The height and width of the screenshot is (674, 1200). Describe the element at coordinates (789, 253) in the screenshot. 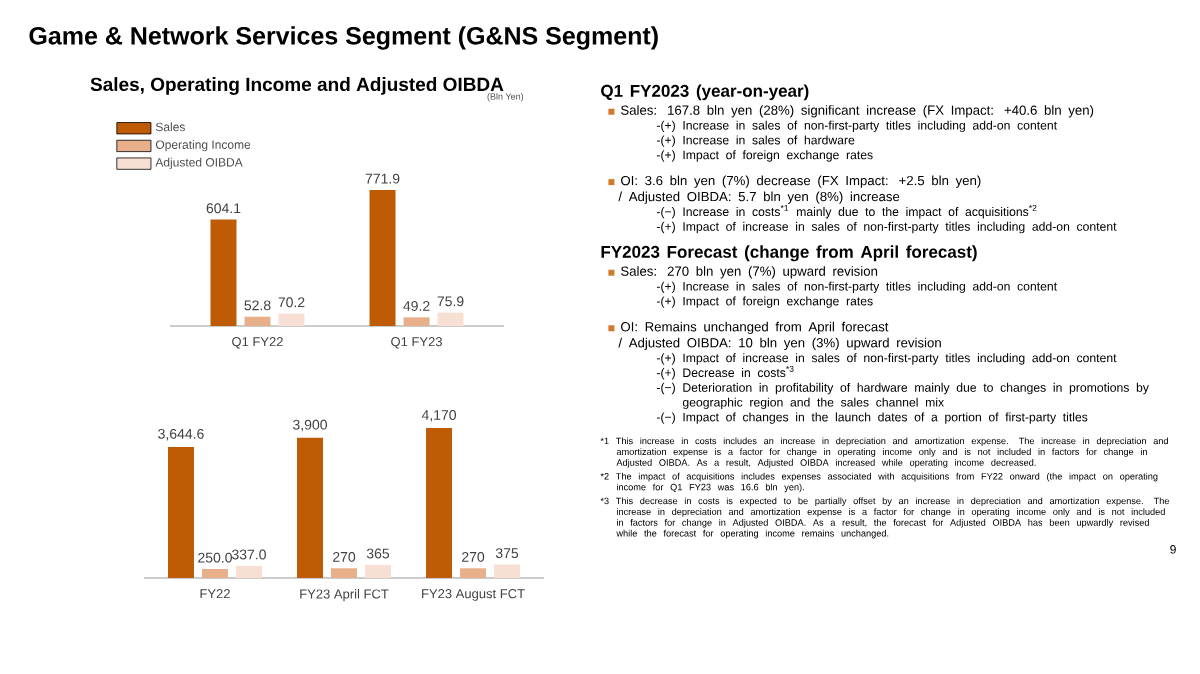

I see `text: FY2023 Forecast (change from April forecast)` at that location.